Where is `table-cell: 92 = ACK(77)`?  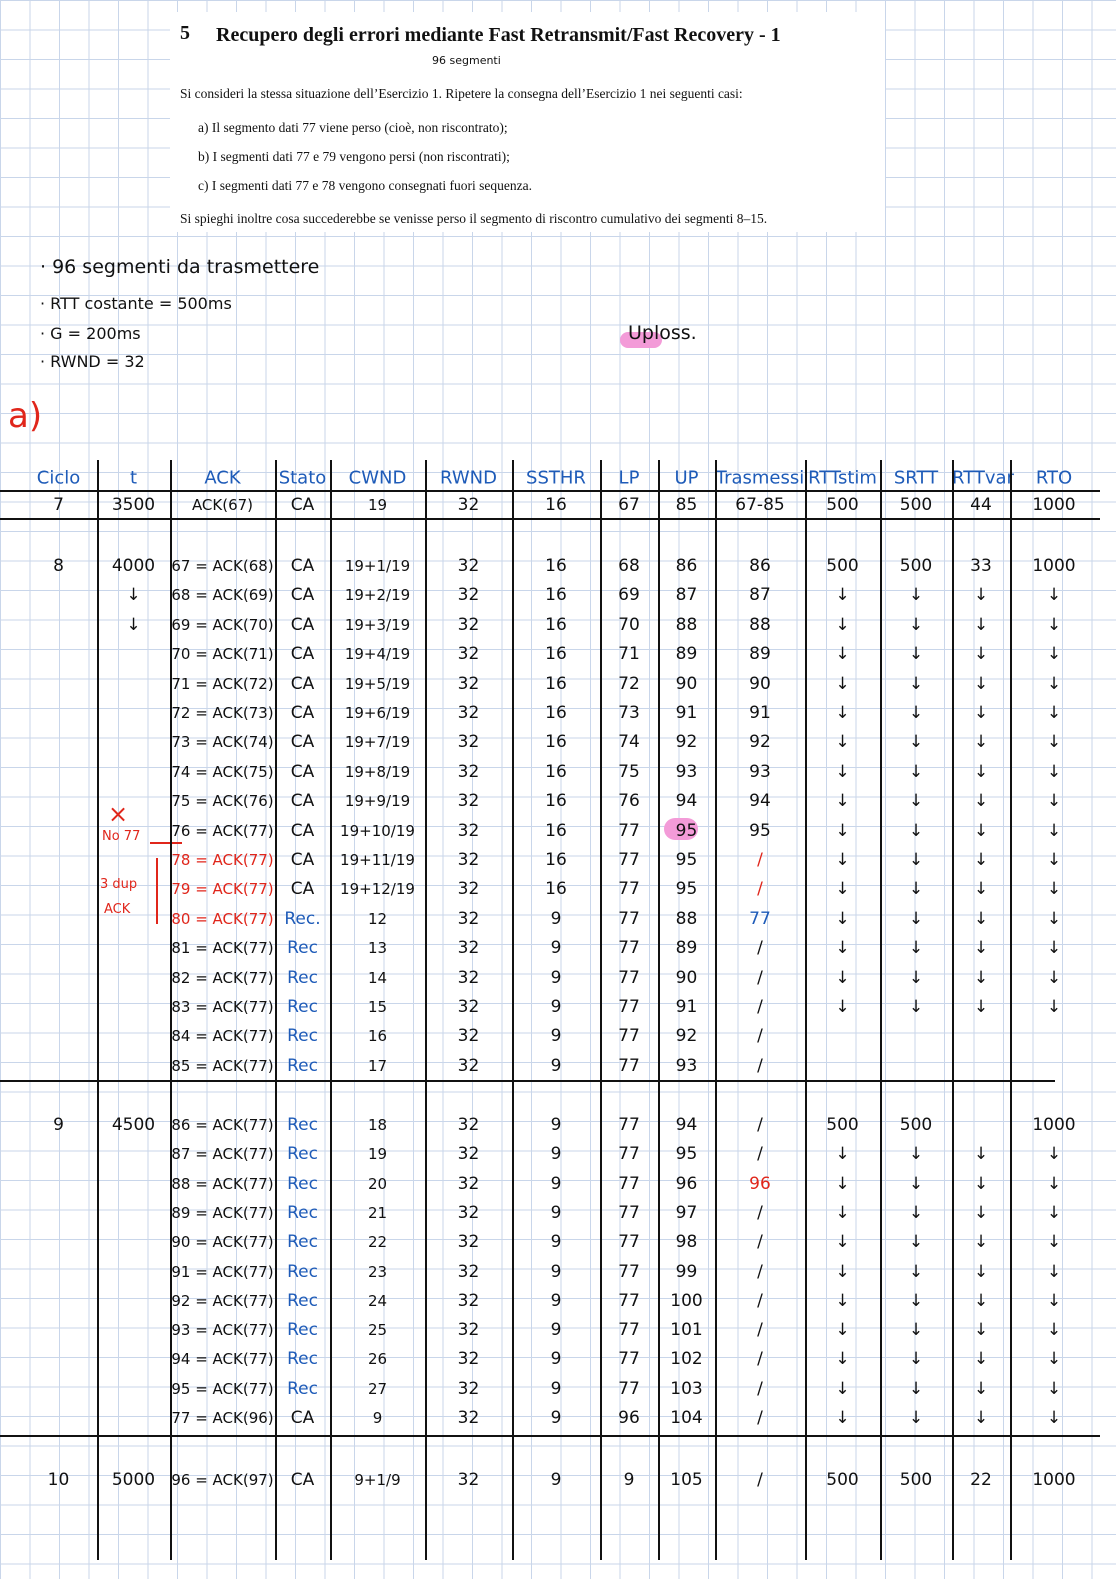
table-cell: 92 = ACK(77) is located at coordinates (222, 1300).